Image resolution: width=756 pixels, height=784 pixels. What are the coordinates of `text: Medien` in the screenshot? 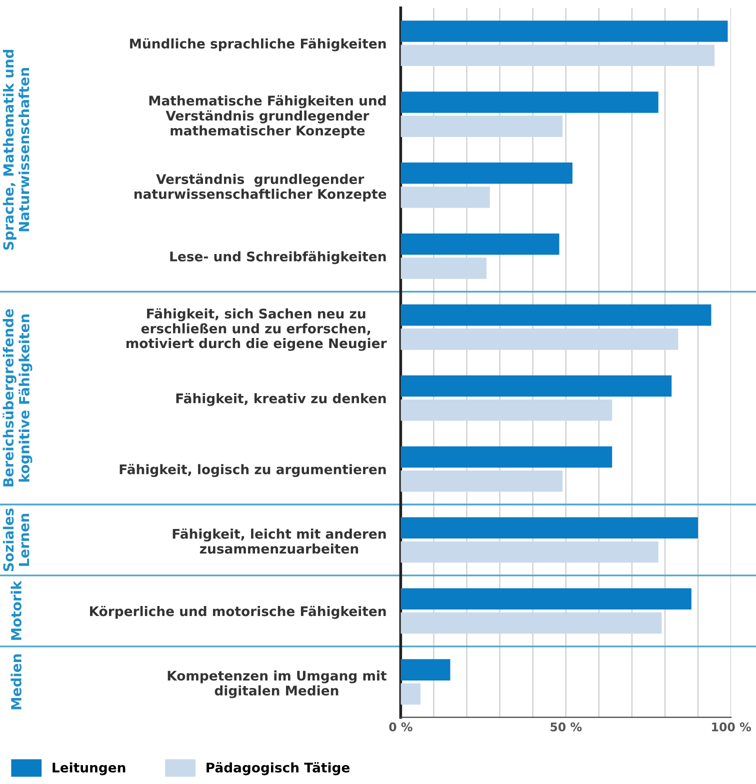 It's located at (16, 682).